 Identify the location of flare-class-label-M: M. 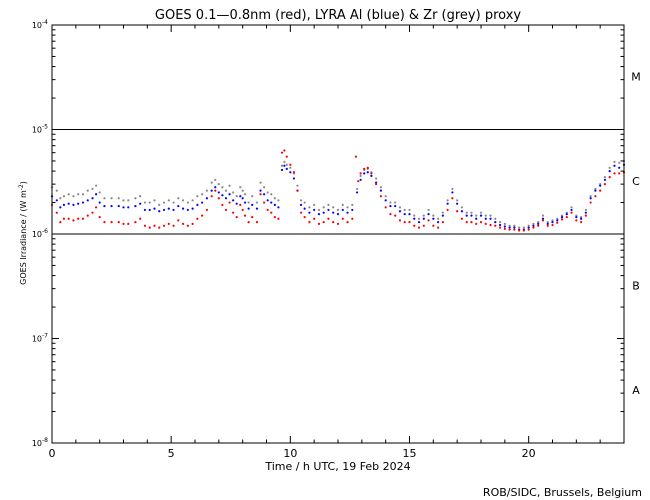
(636, 77).